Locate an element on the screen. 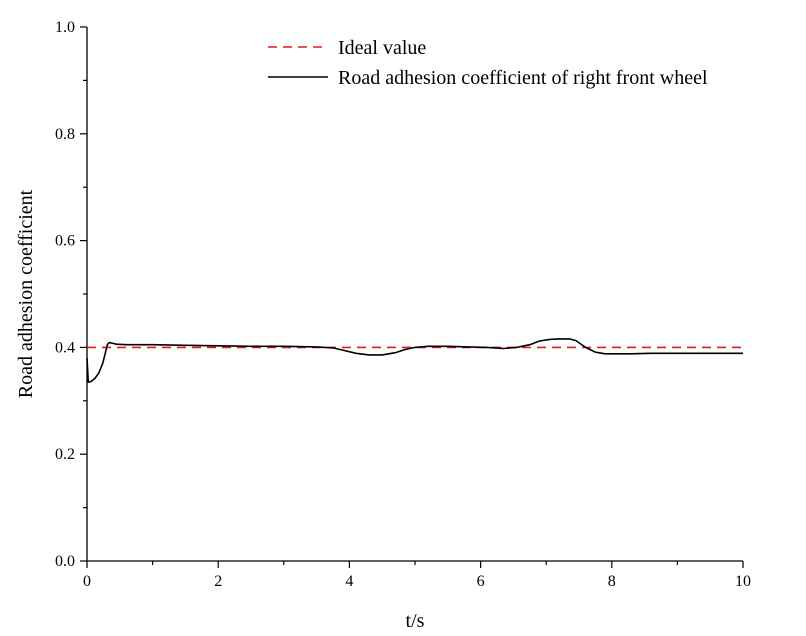 The width and height of the screenshot is (806, 636). y-axis-label: Road adhesion coefficient is located at coordinates (26, 293).